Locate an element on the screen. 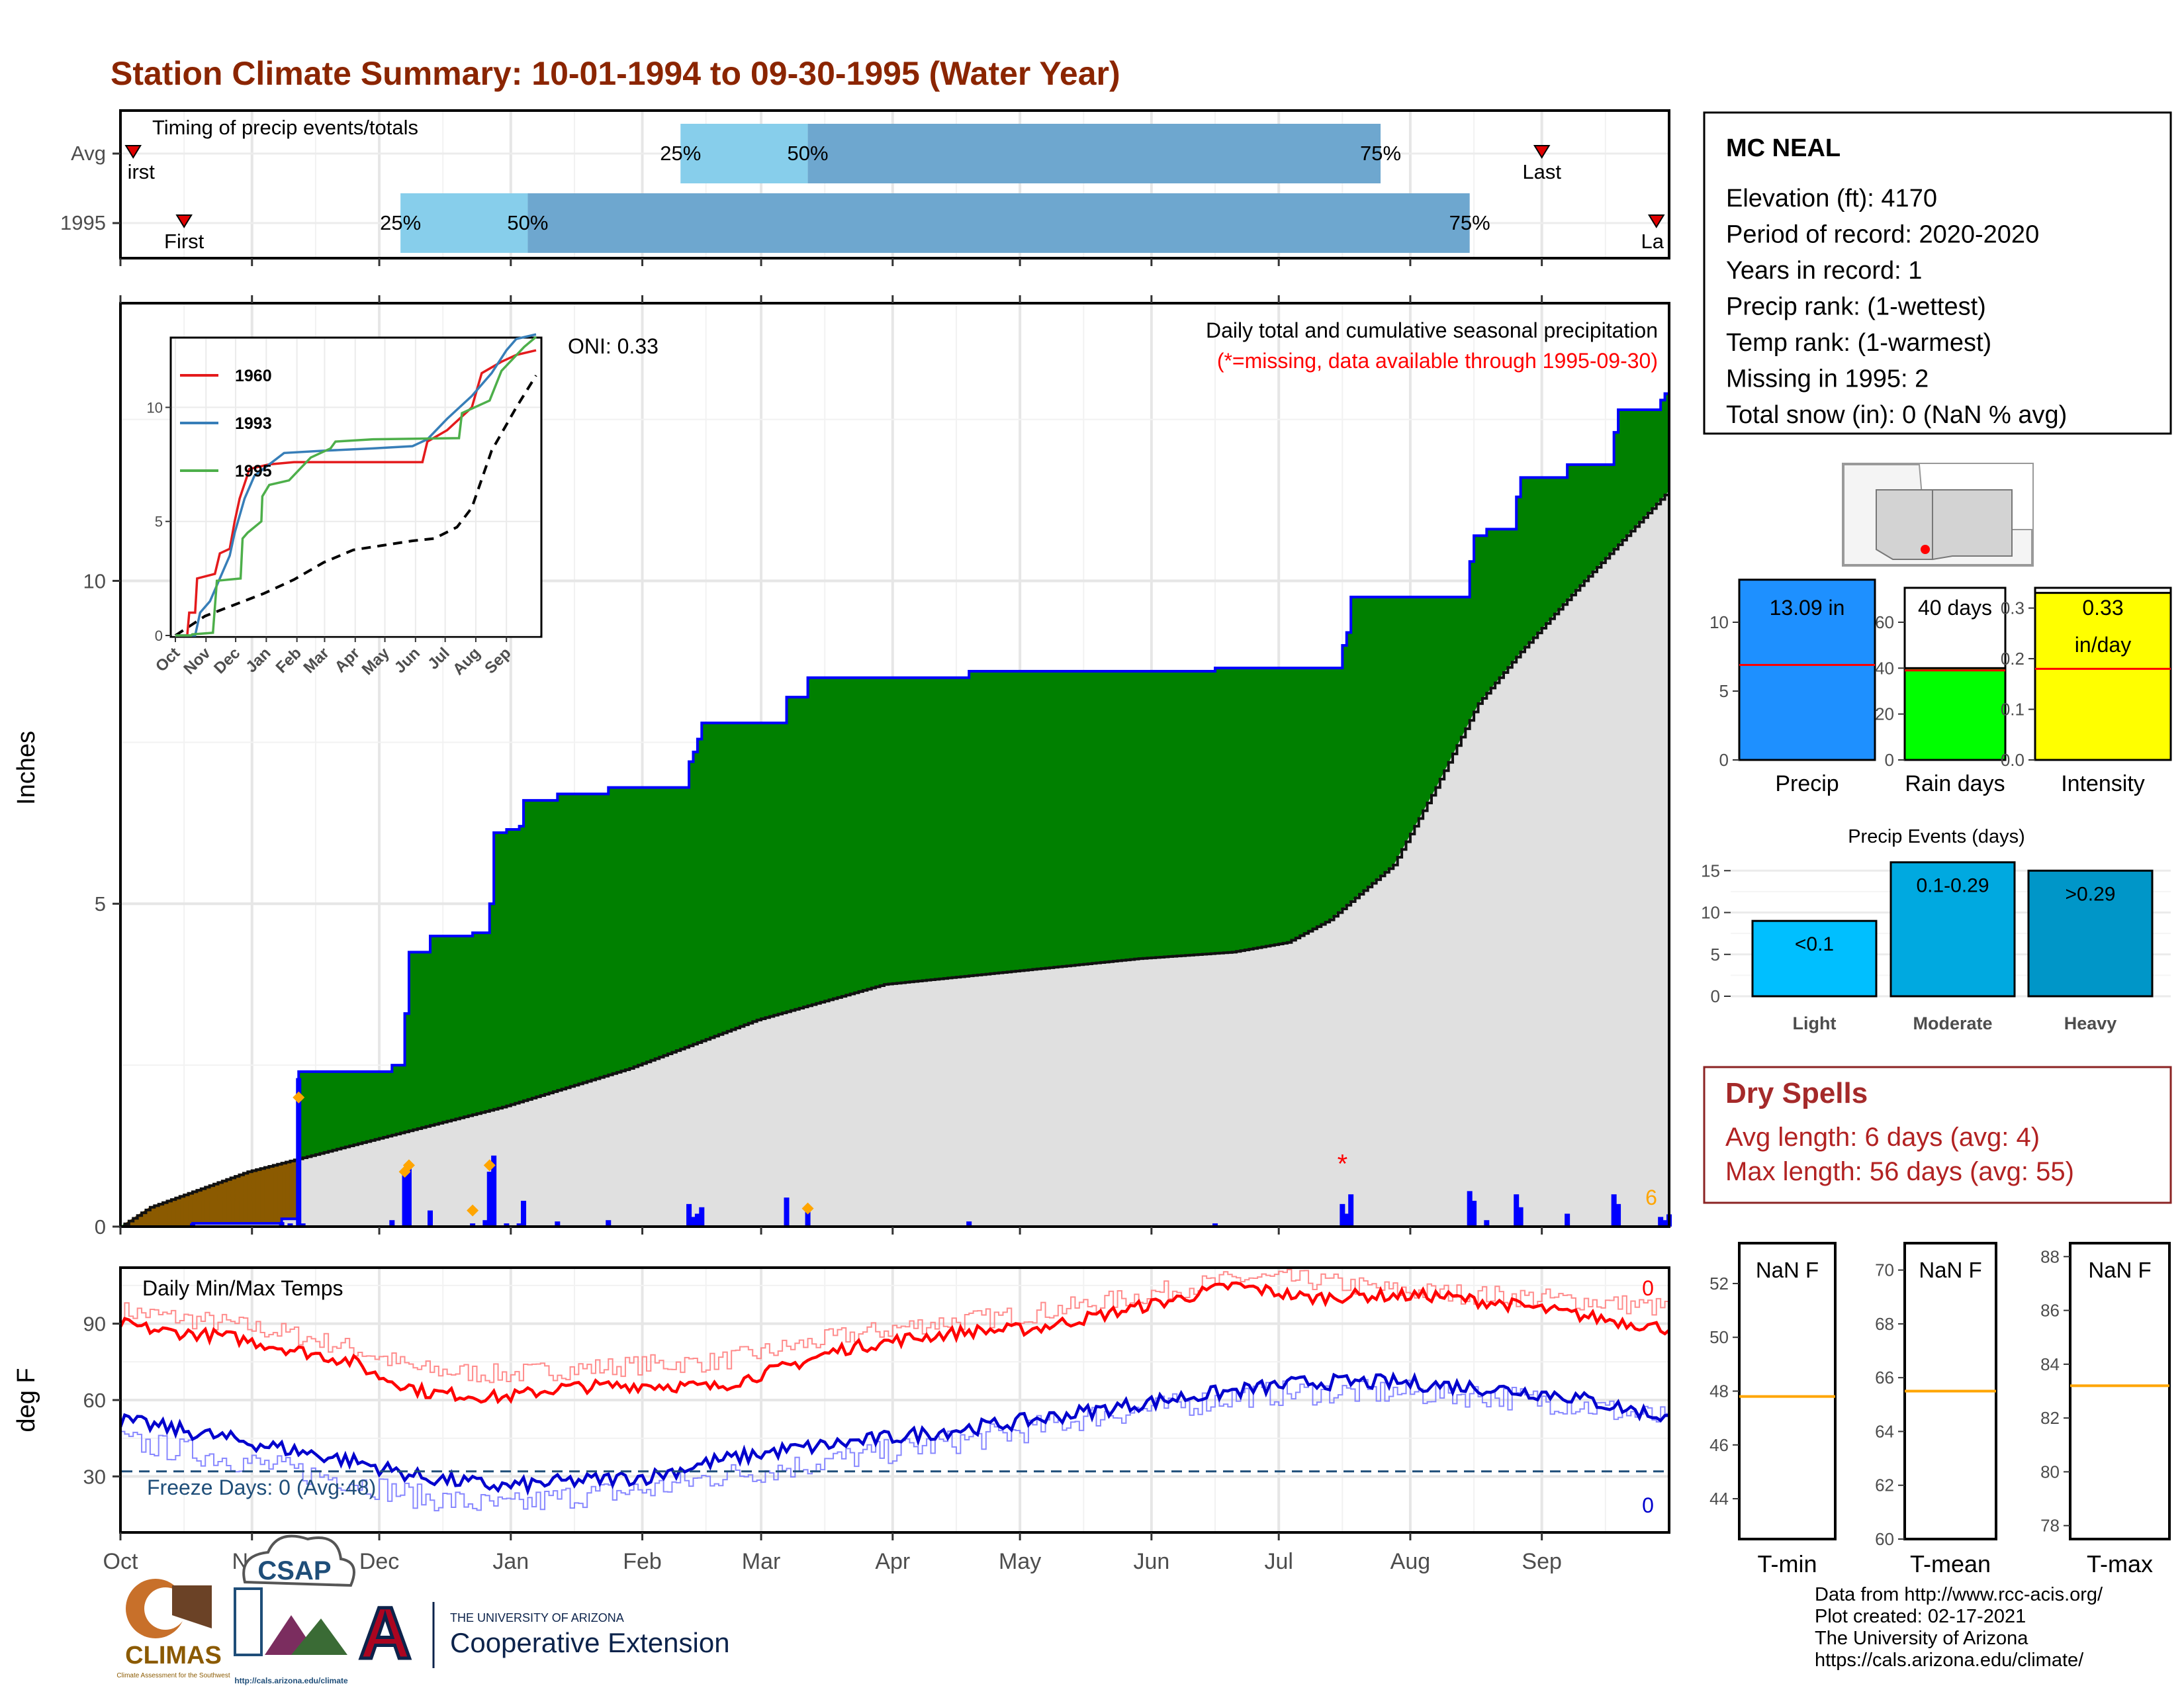 The image size is (2184, 1688). total-category-label: Intensity is located at coordinates (2103, 783).